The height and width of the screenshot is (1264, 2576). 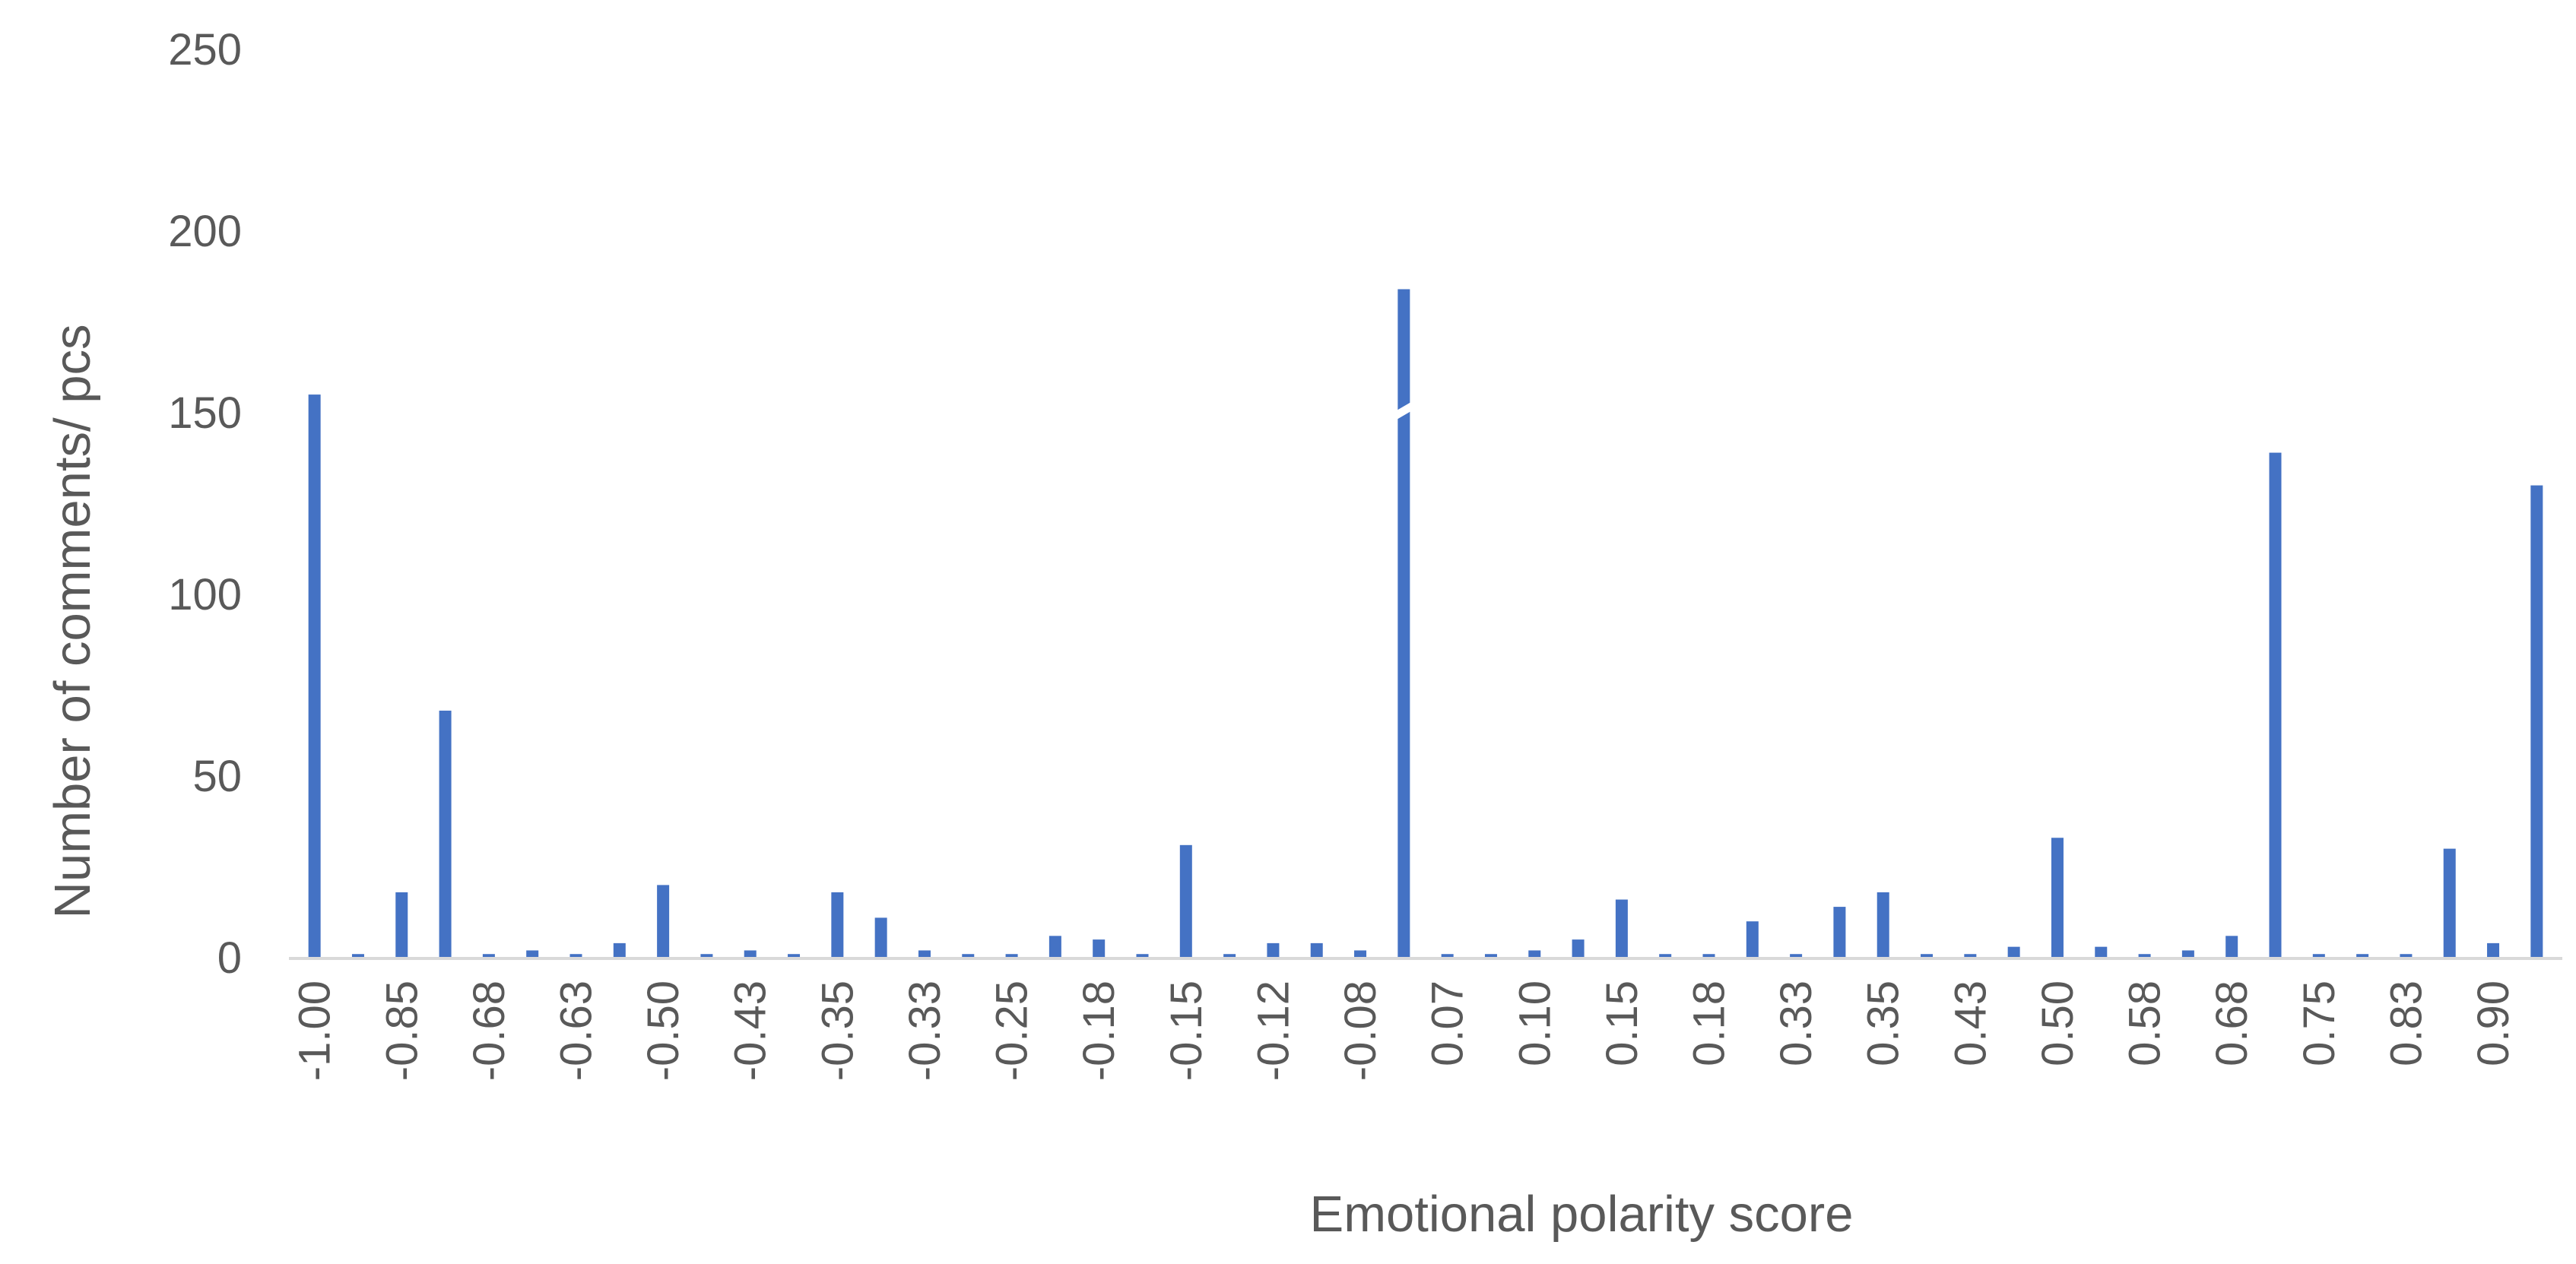 I want to click on y-axis-title: Number of comments/ pcs, so click(x=72, y=622).